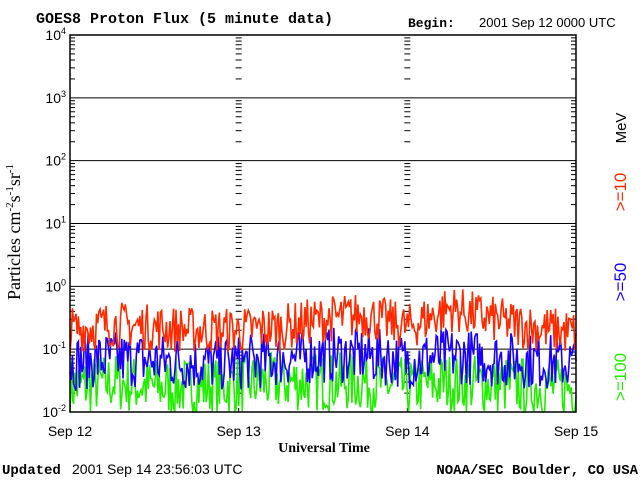 The height and width of the screenshot is (480, 640). I want to click on credit: NOAA/SEC Boulder, CO USA, so click(537, 471).